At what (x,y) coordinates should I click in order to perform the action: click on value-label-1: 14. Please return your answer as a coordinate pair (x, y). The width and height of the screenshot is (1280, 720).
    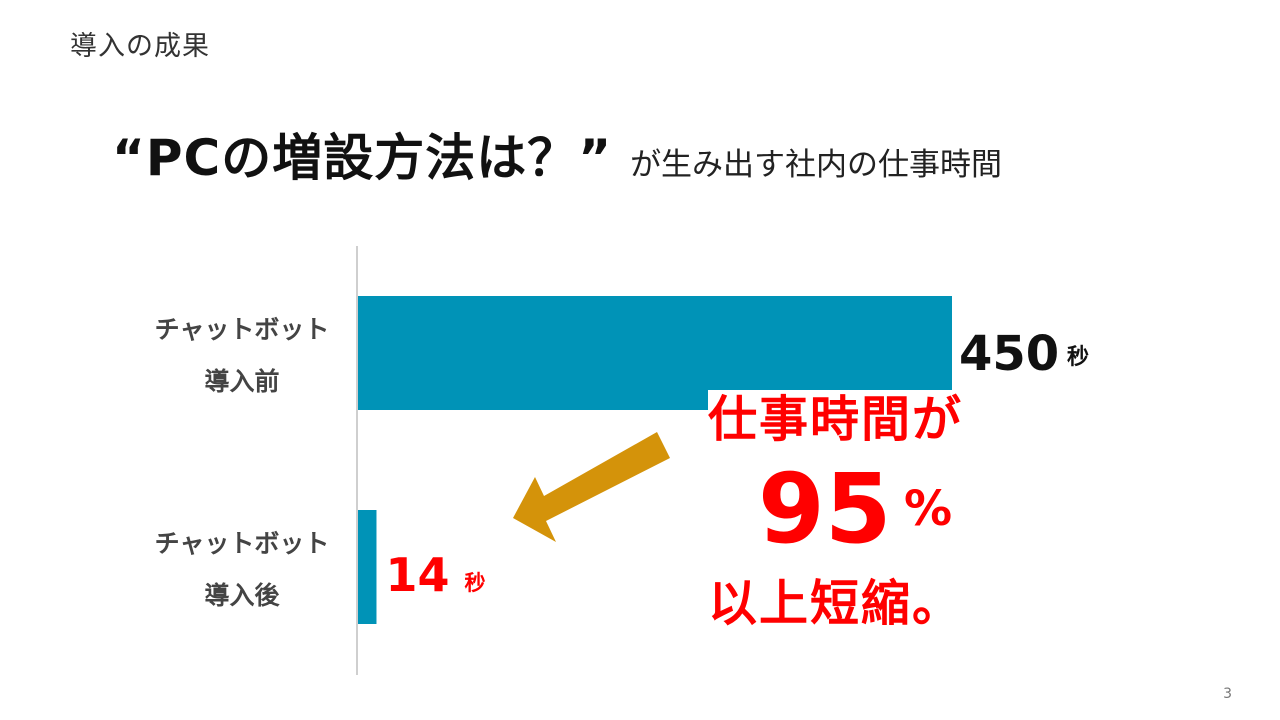
    Looking at the image, I should click on (417, 575).